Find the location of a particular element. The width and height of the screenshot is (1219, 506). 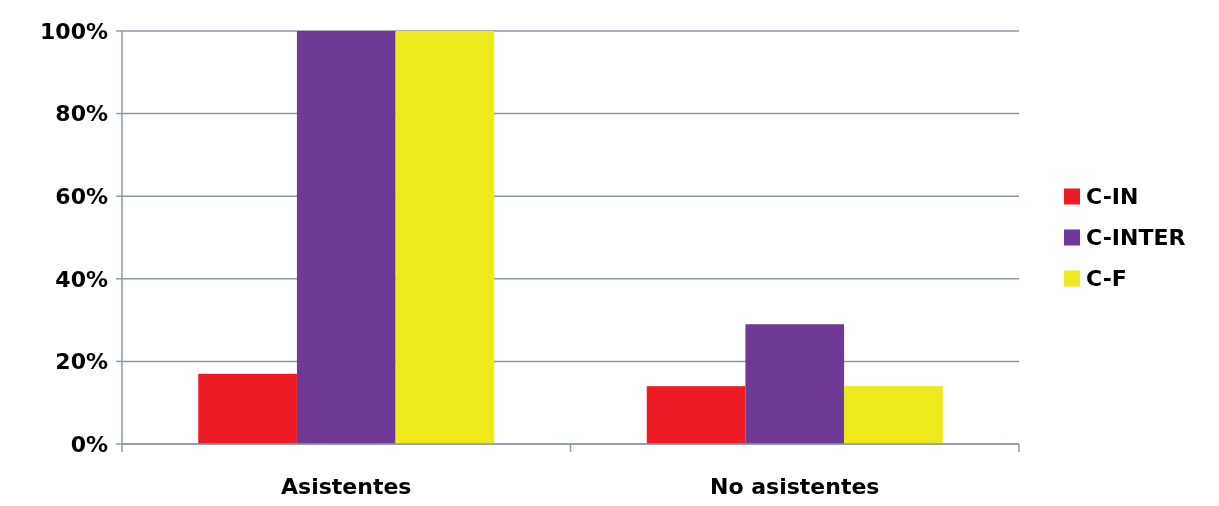

y-tick-label: 60% is located at coordinates (81, 196).